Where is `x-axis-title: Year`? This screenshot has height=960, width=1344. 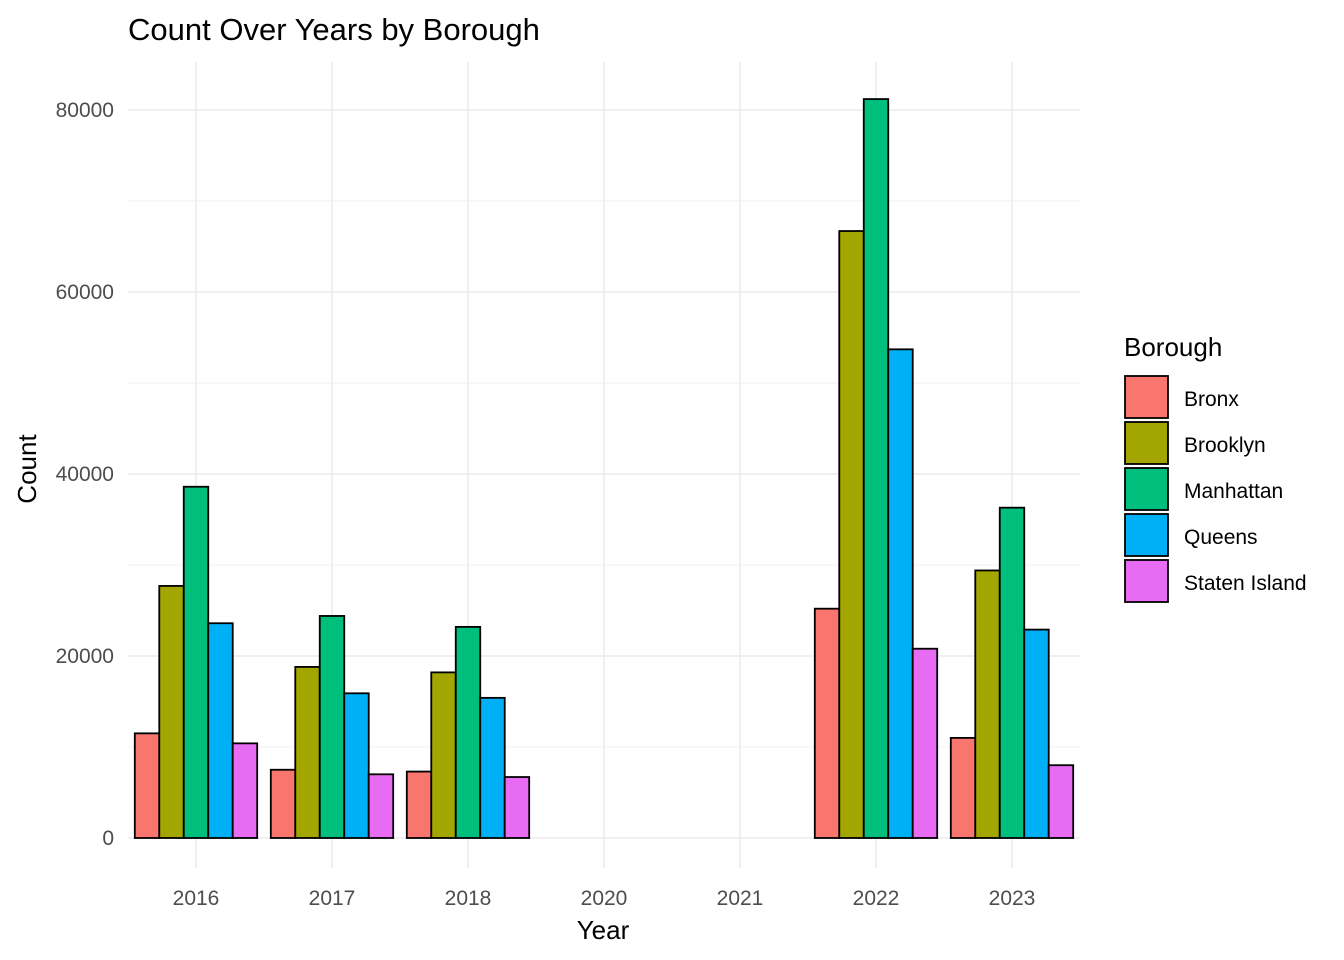
x-axis-title: Year is located at coordinates (603, 930).